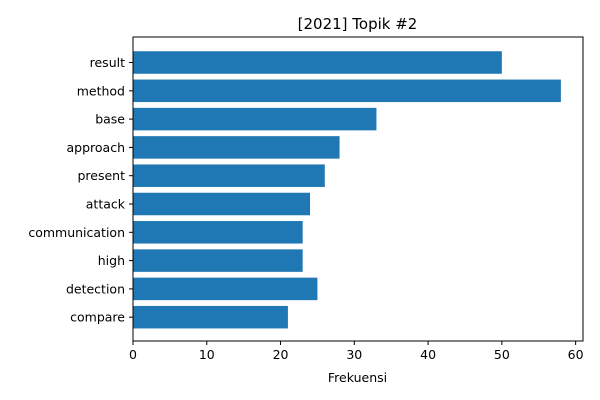 The width and height of the screenshot is (600, 400). Describe the element at coordinates (428, 354) in the screenshot. I see `x-tick-label: 40` at that location.